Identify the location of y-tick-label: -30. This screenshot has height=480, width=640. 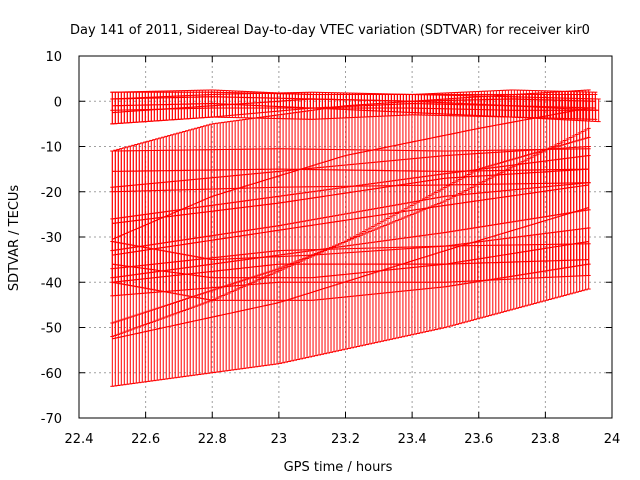
(51, 238).